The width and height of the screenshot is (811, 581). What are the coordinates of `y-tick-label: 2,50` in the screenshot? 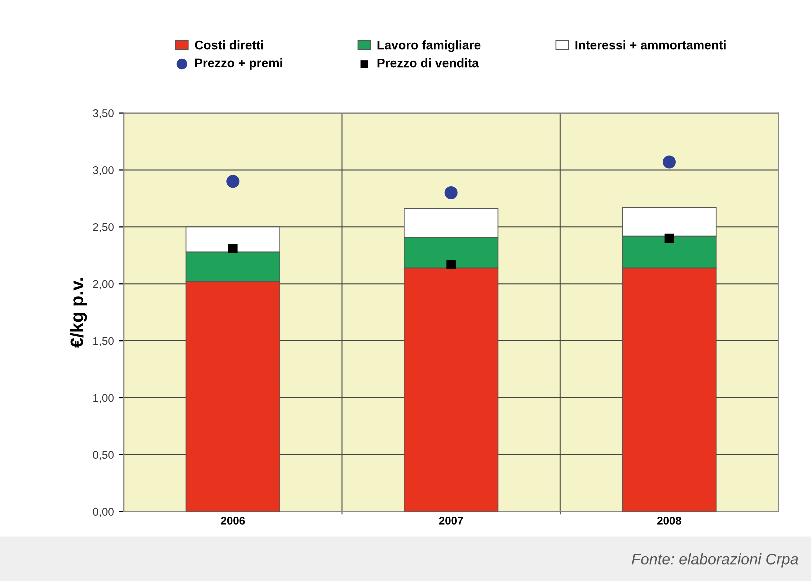 It's located at (103, 228).